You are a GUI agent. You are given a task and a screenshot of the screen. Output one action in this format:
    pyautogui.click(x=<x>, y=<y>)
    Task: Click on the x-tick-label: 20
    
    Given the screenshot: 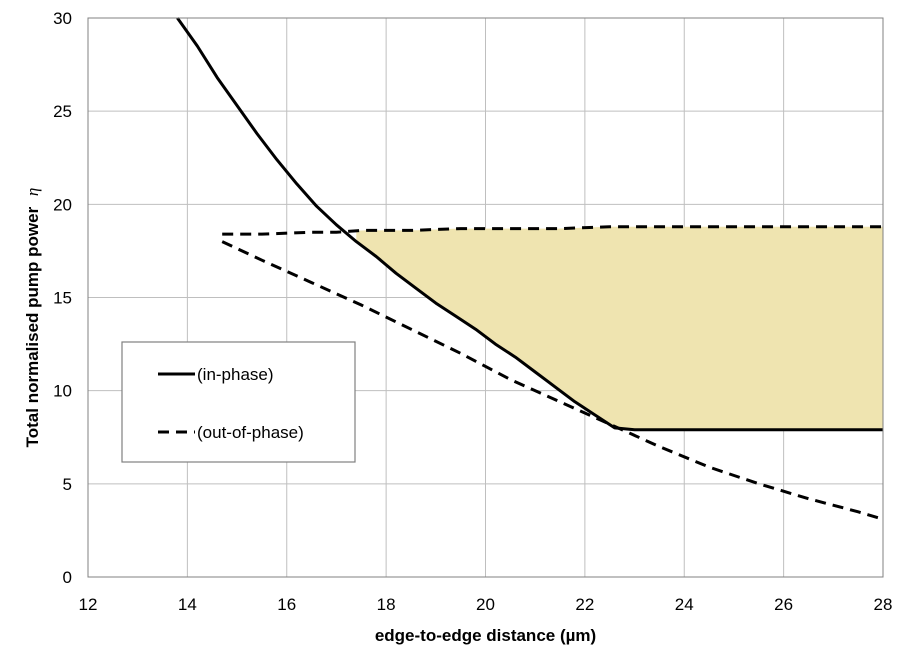 What is the action you would take?
    pyautogui.click(x=485, y=604)
    